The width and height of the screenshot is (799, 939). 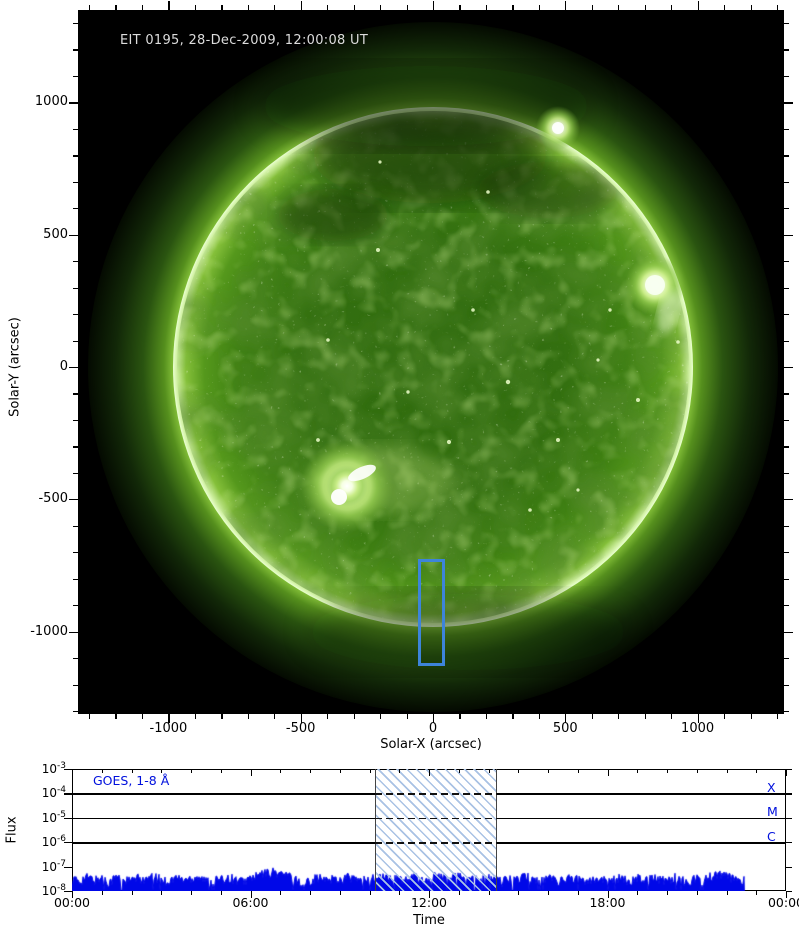 I want to click on goes-y-tick-label: 10⁻⁵, so click(x=53, y=817).